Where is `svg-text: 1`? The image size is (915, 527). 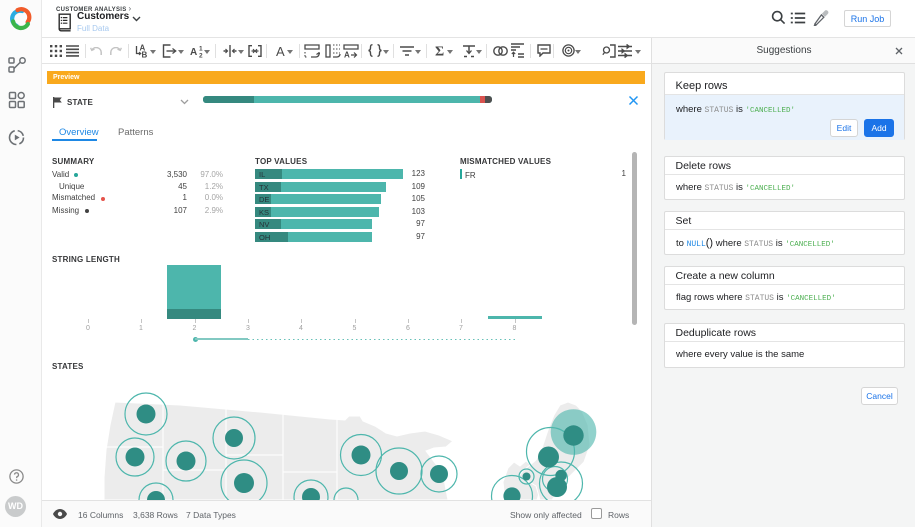 svg-text: 1 is located at coordinates (201, 49).